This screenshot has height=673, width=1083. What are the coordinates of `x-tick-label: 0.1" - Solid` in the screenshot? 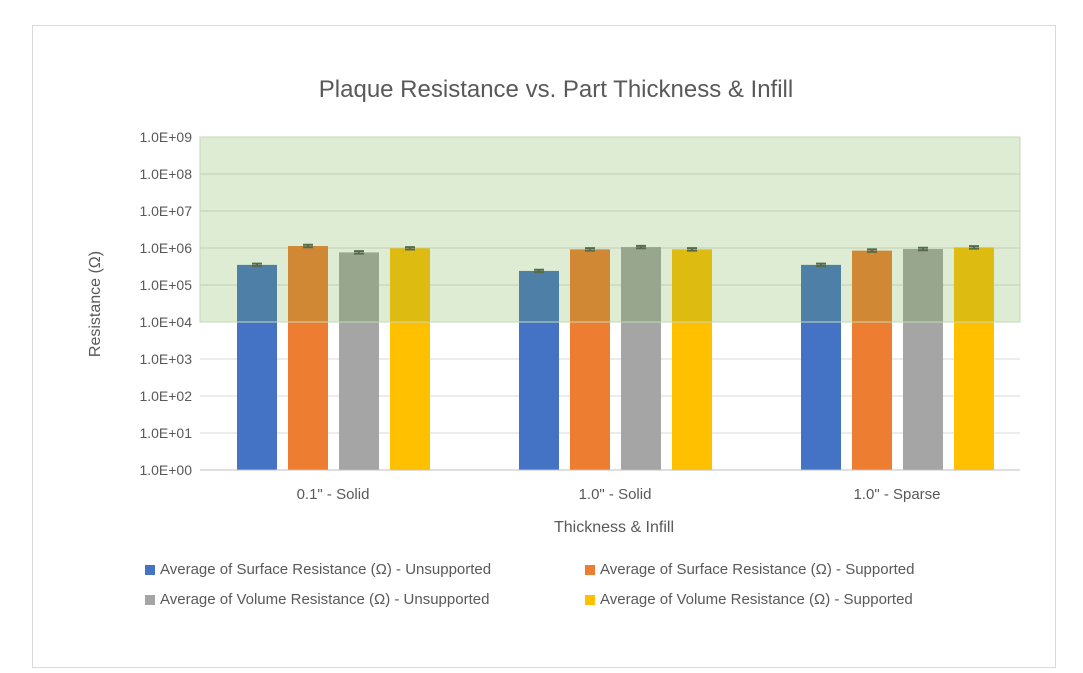 It's located at (333, 494).